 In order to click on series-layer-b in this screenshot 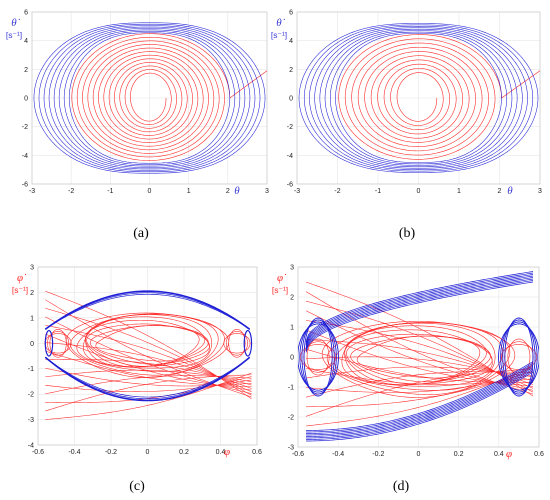, I will do `click(419, 98)`.